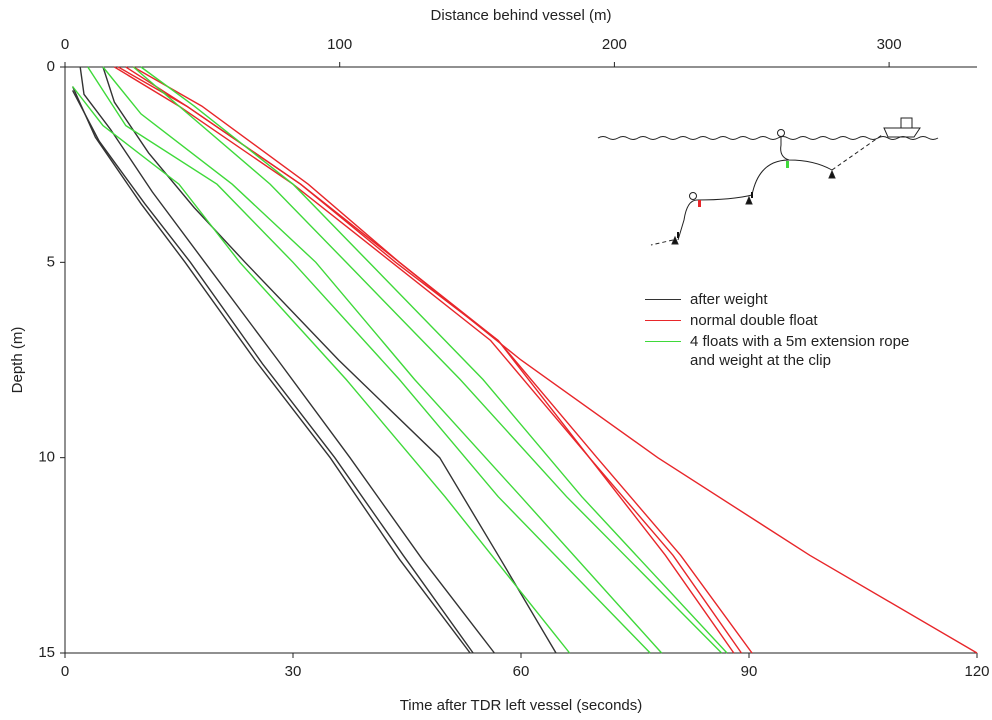 This screenshot has height=720, width=992. Describe the element at coordinates (521, 671) in the screenshot. I see `x-tick-label: 60` at that location.